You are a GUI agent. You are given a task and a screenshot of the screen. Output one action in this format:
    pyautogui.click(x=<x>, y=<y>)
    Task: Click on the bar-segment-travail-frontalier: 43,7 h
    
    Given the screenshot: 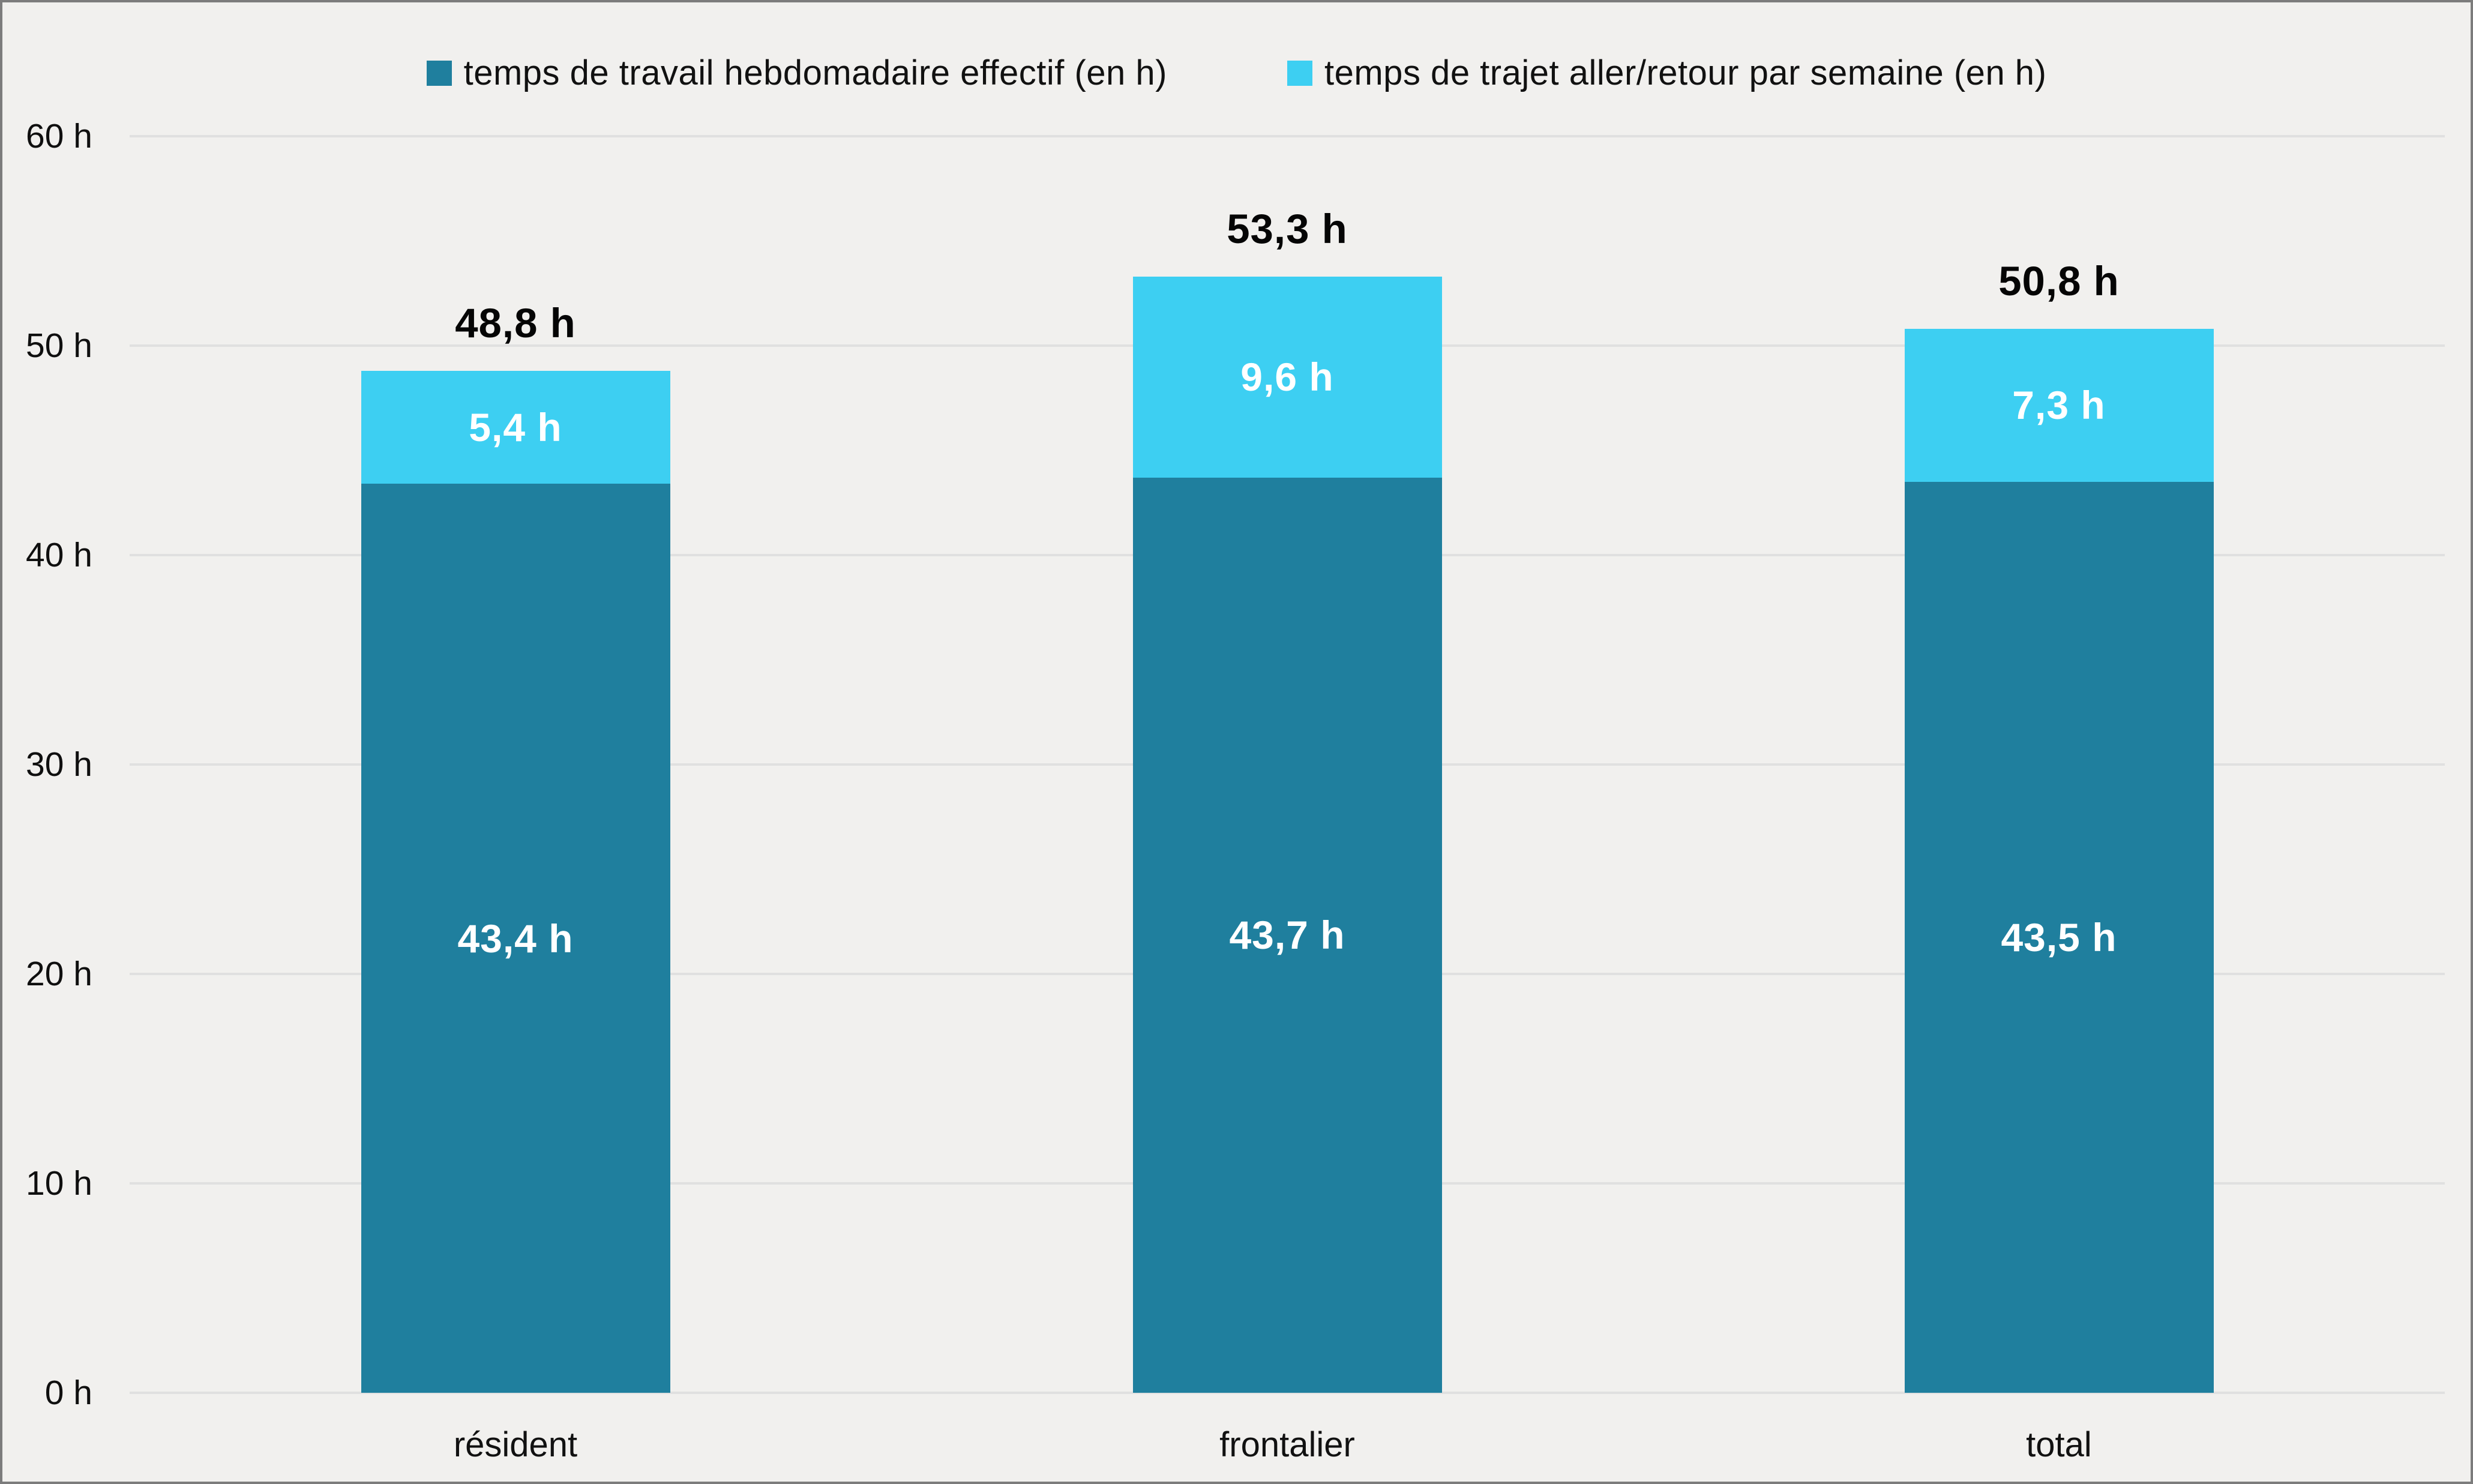 What is the action you would take?
    pyautogui.click(x=1287, y=935)
    